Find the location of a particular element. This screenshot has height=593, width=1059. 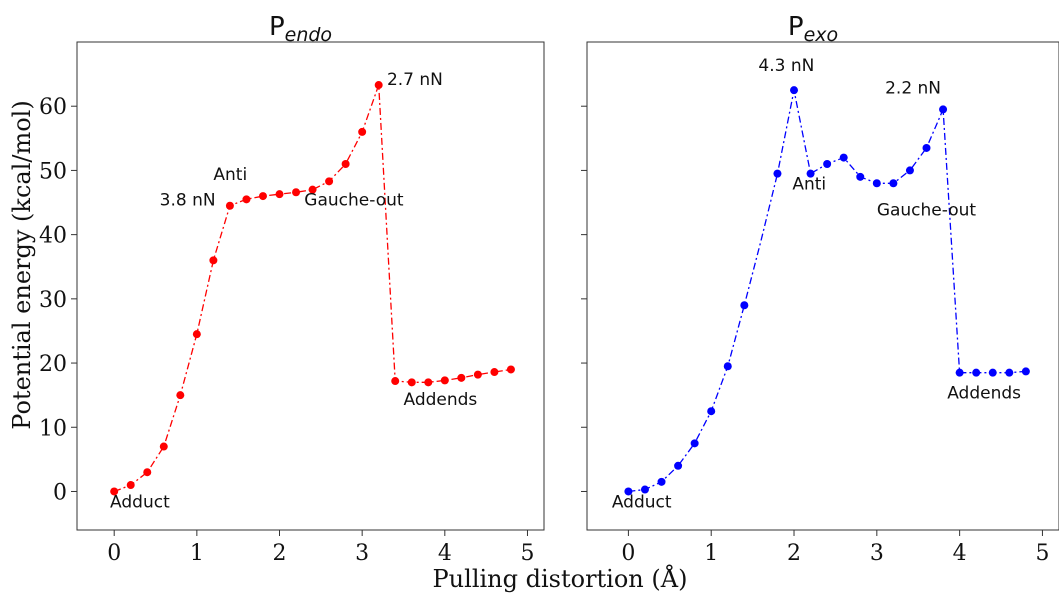

y-tick-label: 0 is located at coordinates (60, 492).